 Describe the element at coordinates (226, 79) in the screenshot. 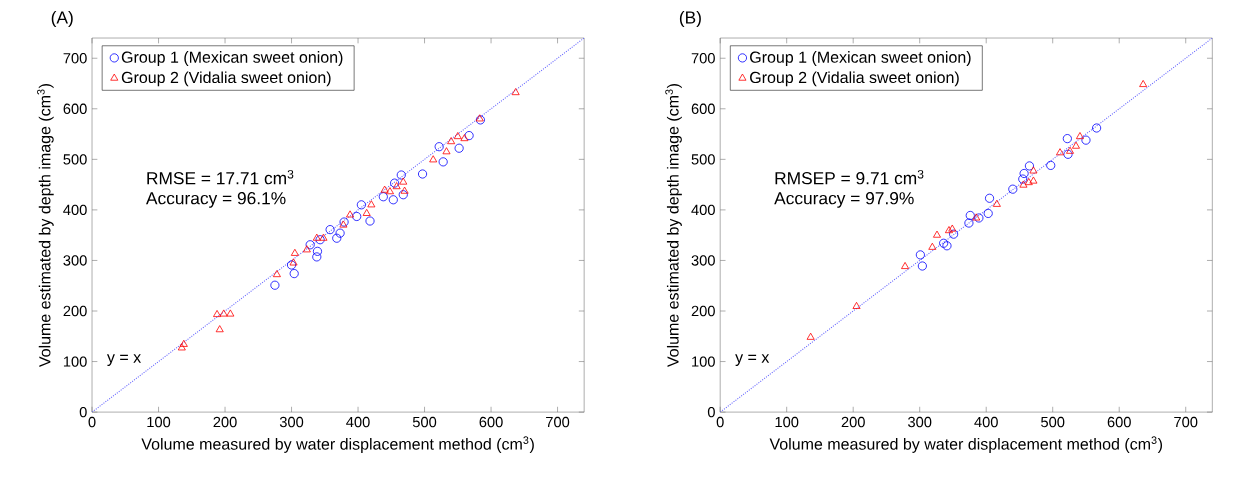

I see `legend-label: Group 2 (Vidalia sweet onion)` at that location.